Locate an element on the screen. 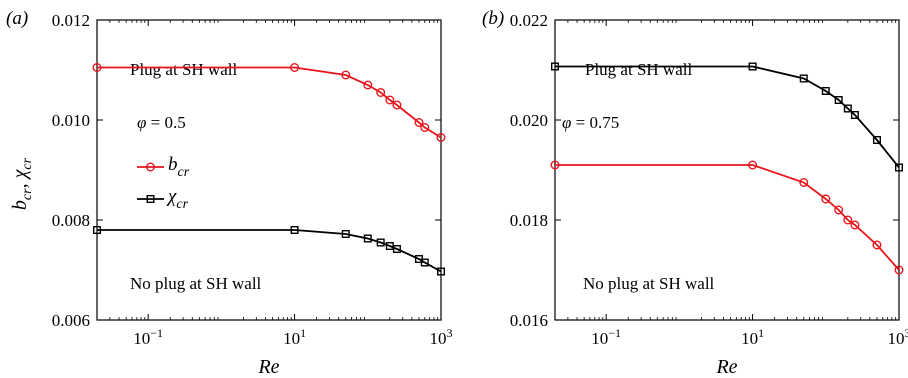  y-tick-label: 0.012 is located at coordinates (71, 20).